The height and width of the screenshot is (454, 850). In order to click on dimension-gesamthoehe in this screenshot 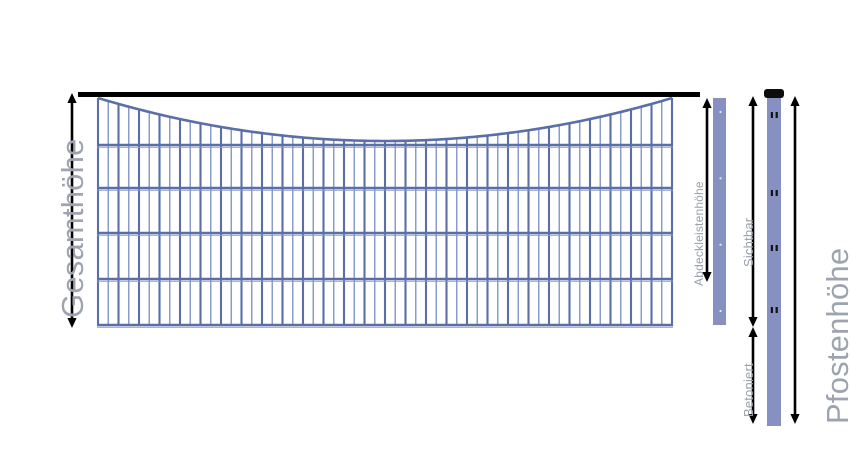, I will do `click(72, 210)`.